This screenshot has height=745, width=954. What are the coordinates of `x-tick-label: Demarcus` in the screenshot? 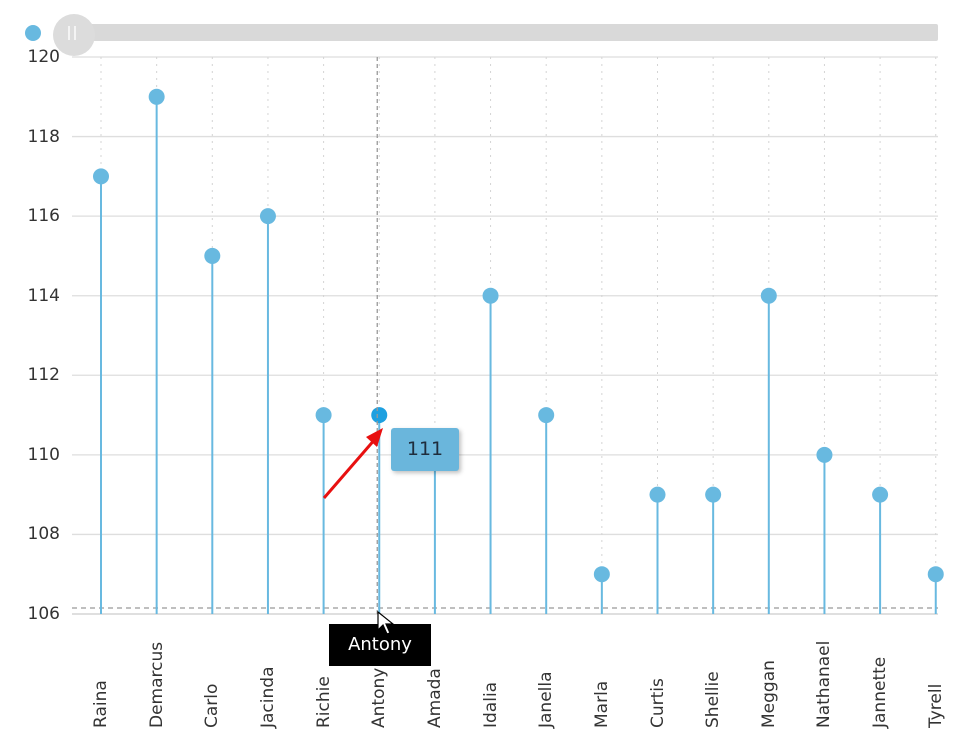 It's located at (156, 684).